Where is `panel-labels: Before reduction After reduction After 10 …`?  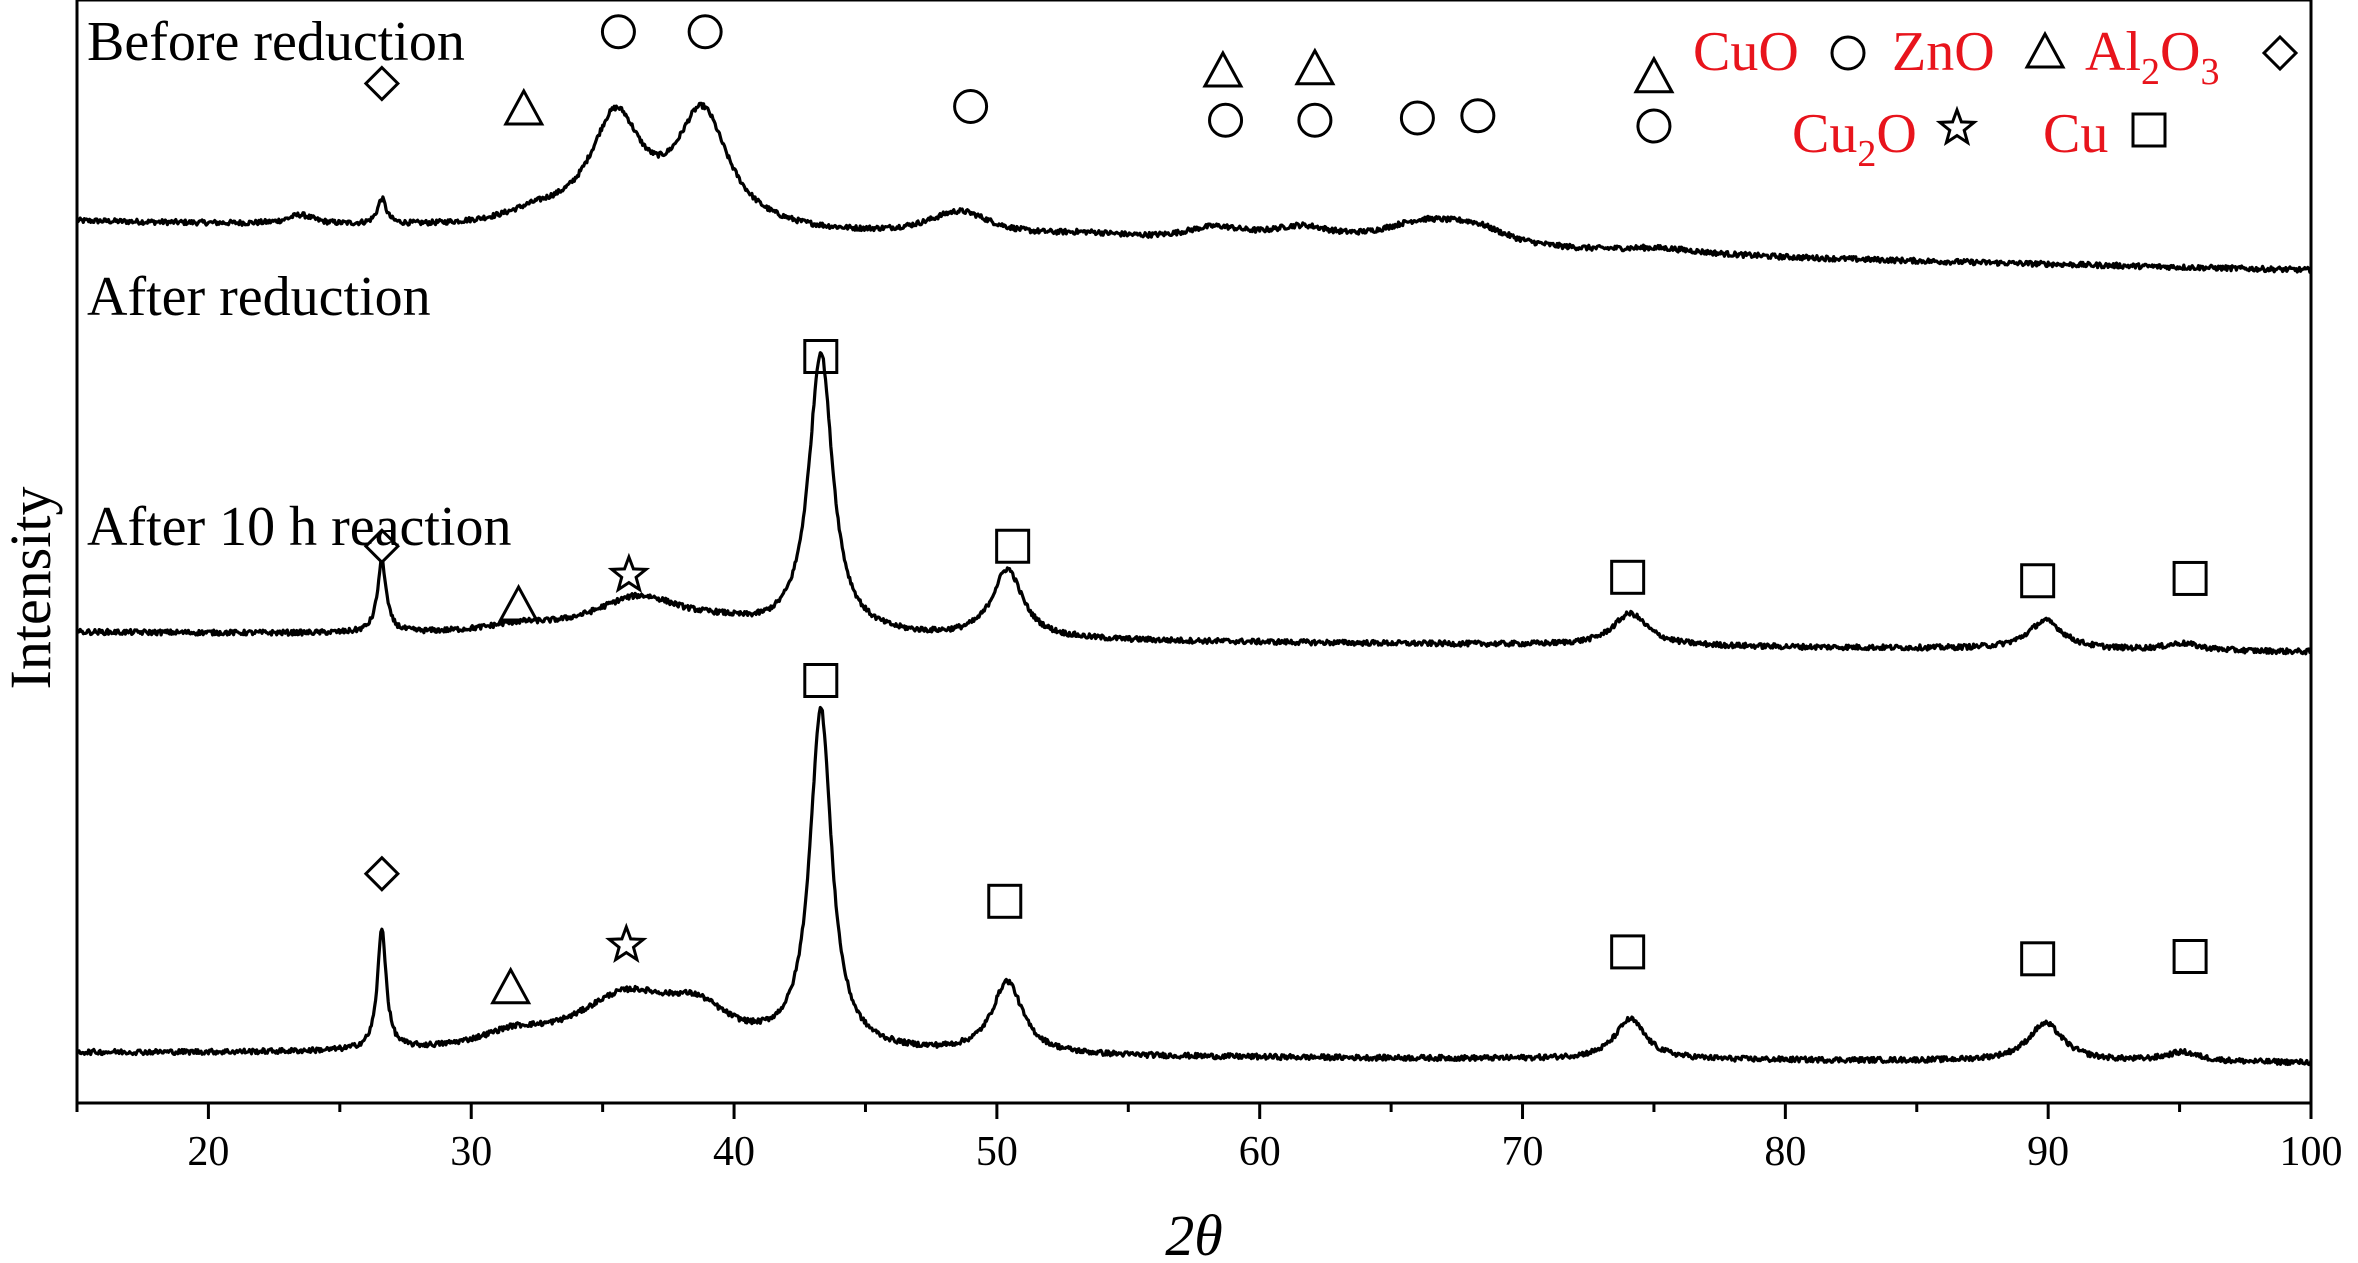 panel-labels: Before reduction After reduction After 10 … is located at coordinates (299, 284).